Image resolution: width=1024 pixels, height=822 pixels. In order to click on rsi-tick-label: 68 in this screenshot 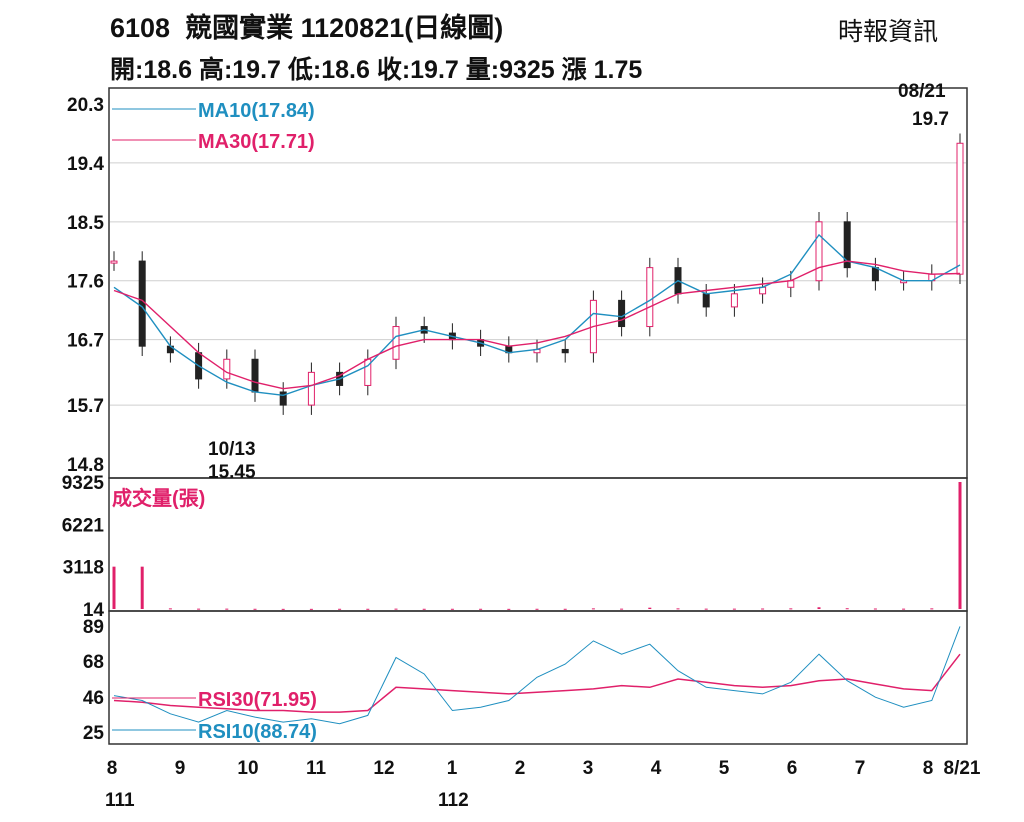, I will do `click(93, 662)`.